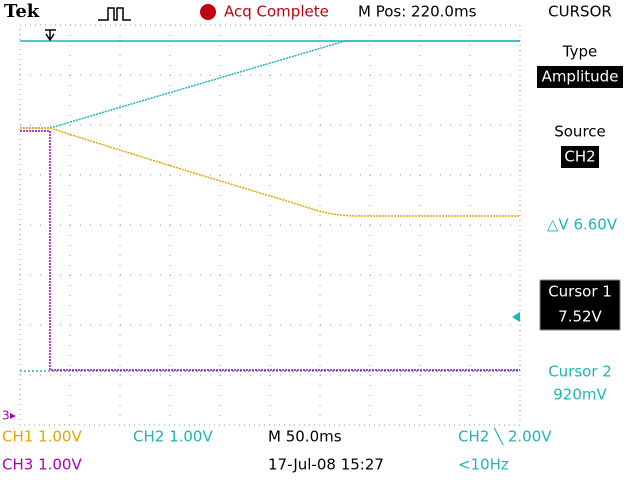  I want to click on menu-label: Cursor 2, so click(580, 372).